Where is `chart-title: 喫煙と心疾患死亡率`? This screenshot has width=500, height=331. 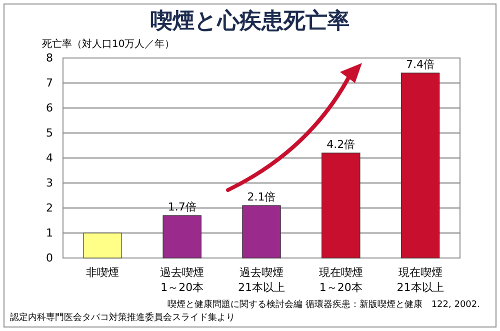
chart-title: 喫煙と心疾患死亡率 is located at coordinates (250, 21).